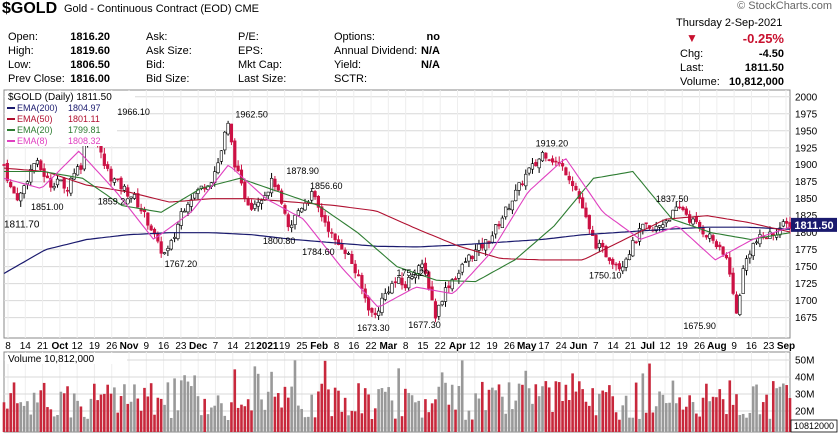 The image size is (838, 442). Describe the element at coordinates (30, 8) in the screenshot. I see `ticker-symbol: $GOLD` at that location.